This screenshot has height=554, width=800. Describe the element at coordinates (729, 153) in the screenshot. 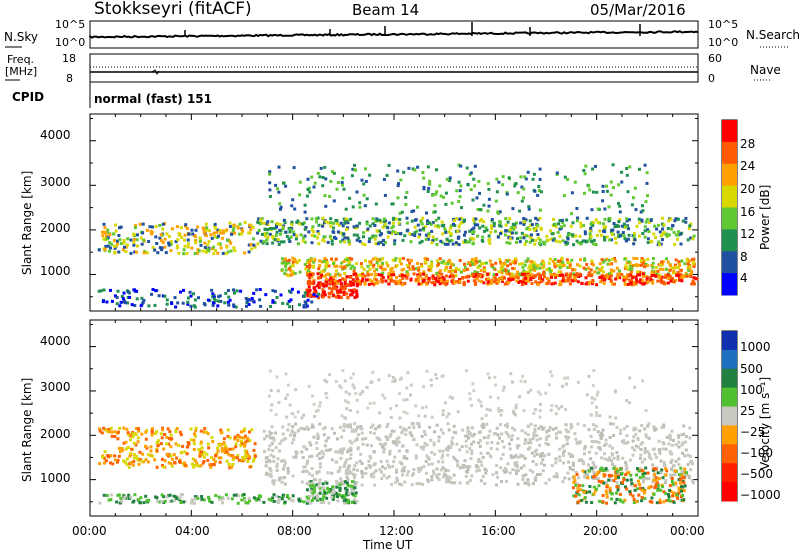

I see `power-colorbar-swatch` at that location.